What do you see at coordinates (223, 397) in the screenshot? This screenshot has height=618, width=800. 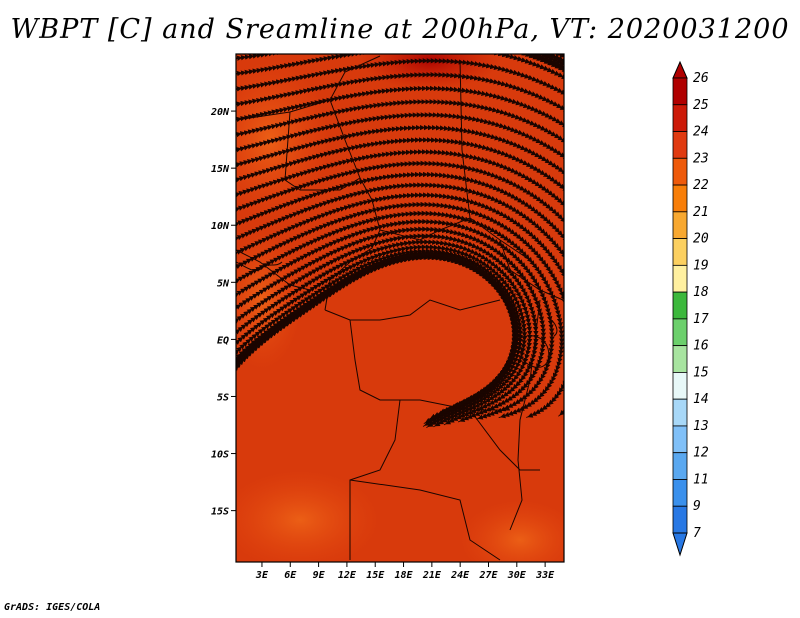 I see `lat-tick-label: 5S` at bounding box center [223, 397].